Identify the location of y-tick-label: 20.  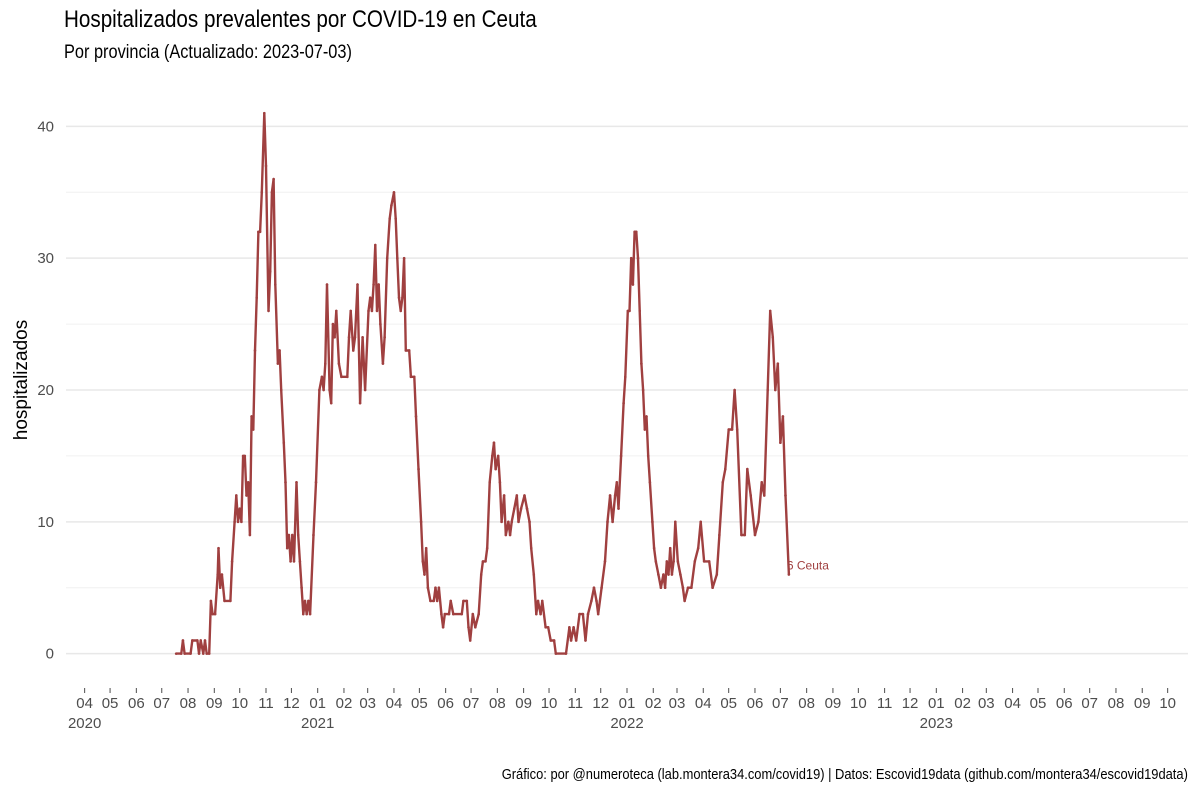
(45, 390).